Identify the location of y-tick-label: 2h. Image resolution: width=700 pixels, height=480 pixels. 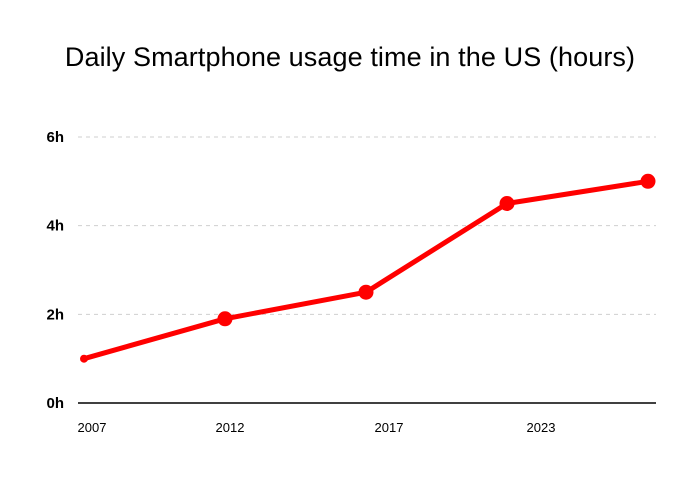
(55, 314).